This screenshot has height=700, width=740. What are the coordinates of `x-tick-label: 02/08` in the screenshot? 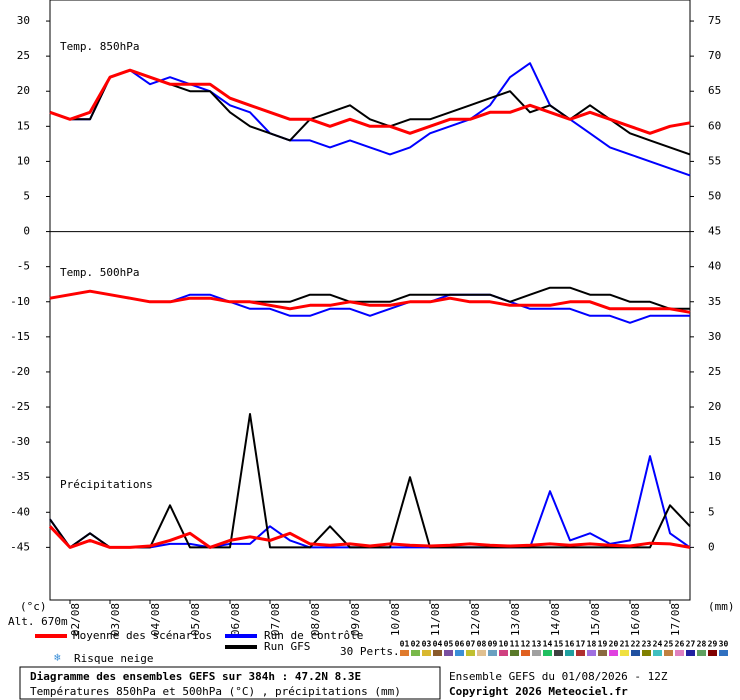 It's located at (75, 619).